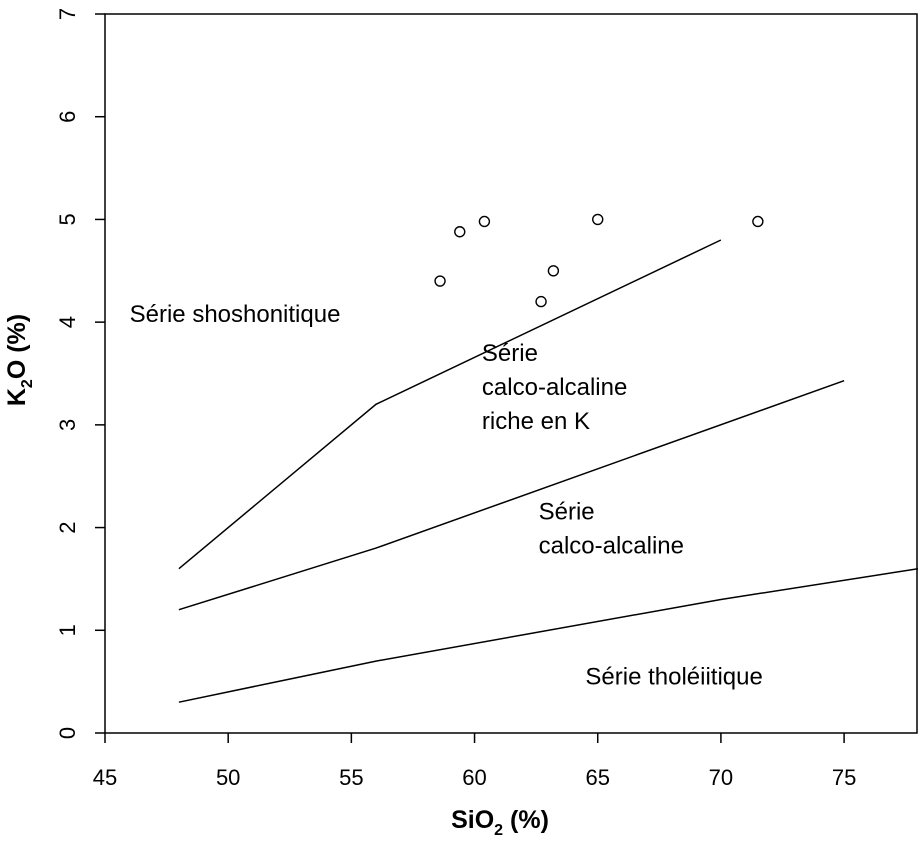  What do you see at coordinates (67, 425) in the screenshot?
I see `y-tick-label: 3` at bounding box center [67, 425].